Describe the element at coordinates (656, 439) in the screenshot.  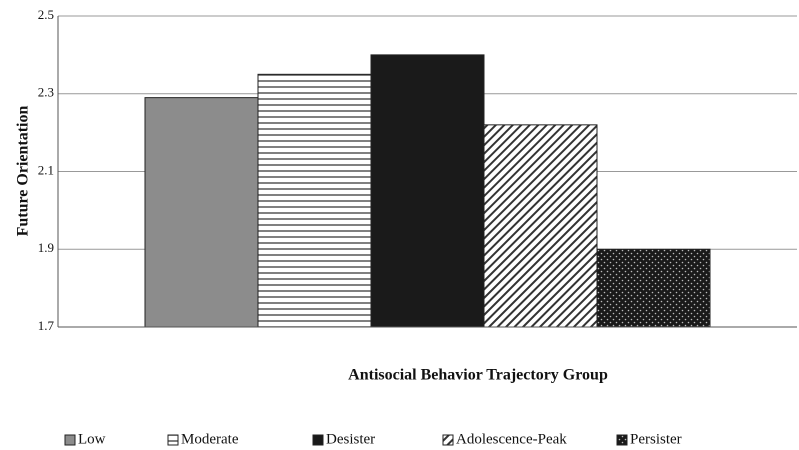
I see `legend-label: Persister` at that location.